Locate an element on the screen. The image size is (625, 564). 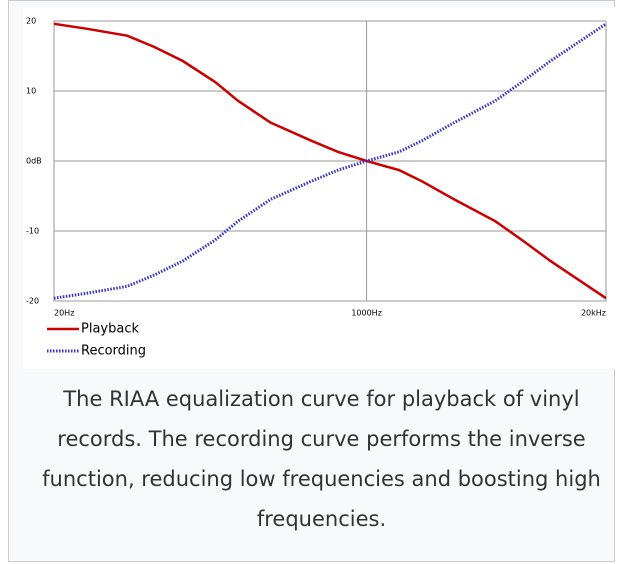
y-tick-label: 20 is located at coordinates (31, 21).